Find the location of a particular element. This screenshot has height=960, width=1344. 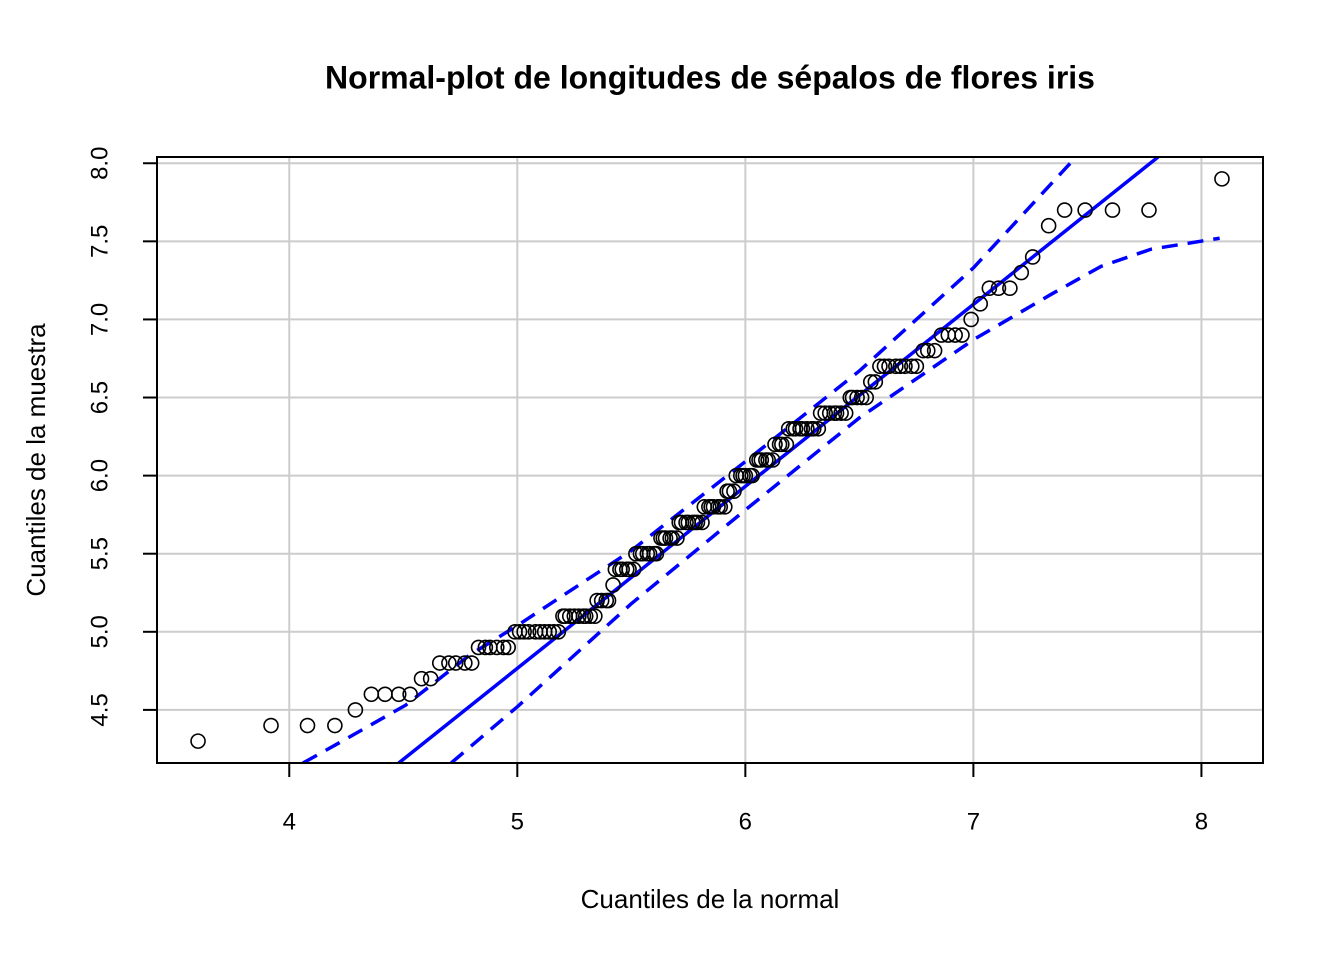

x-tick-label: 4 is located at coordinates (289, 821).